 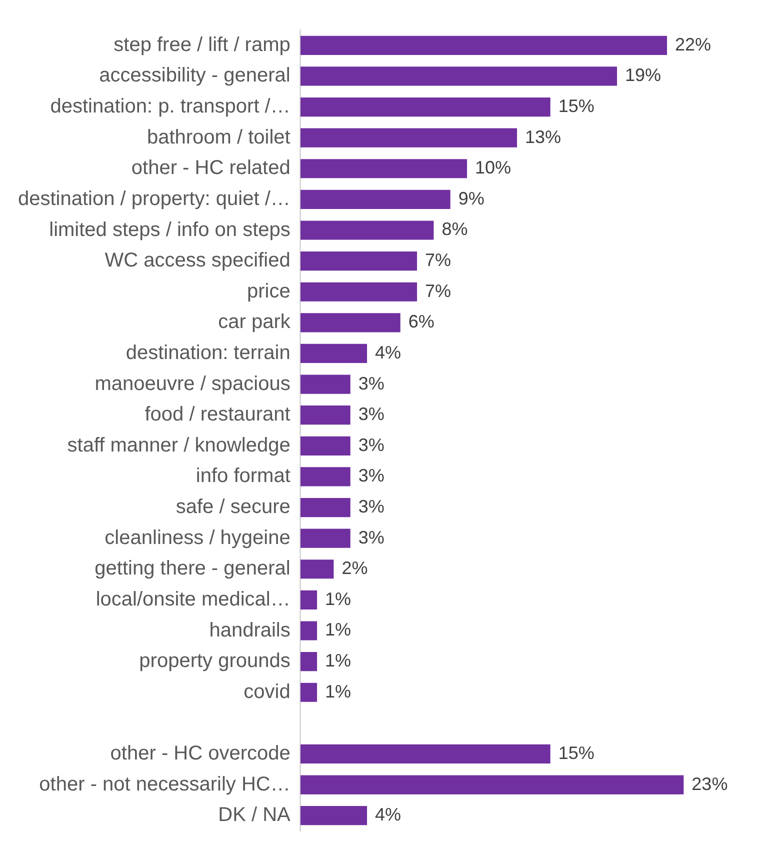 I want to click on y-tick-label: other - HC overcode, so click(x=200, y=753).